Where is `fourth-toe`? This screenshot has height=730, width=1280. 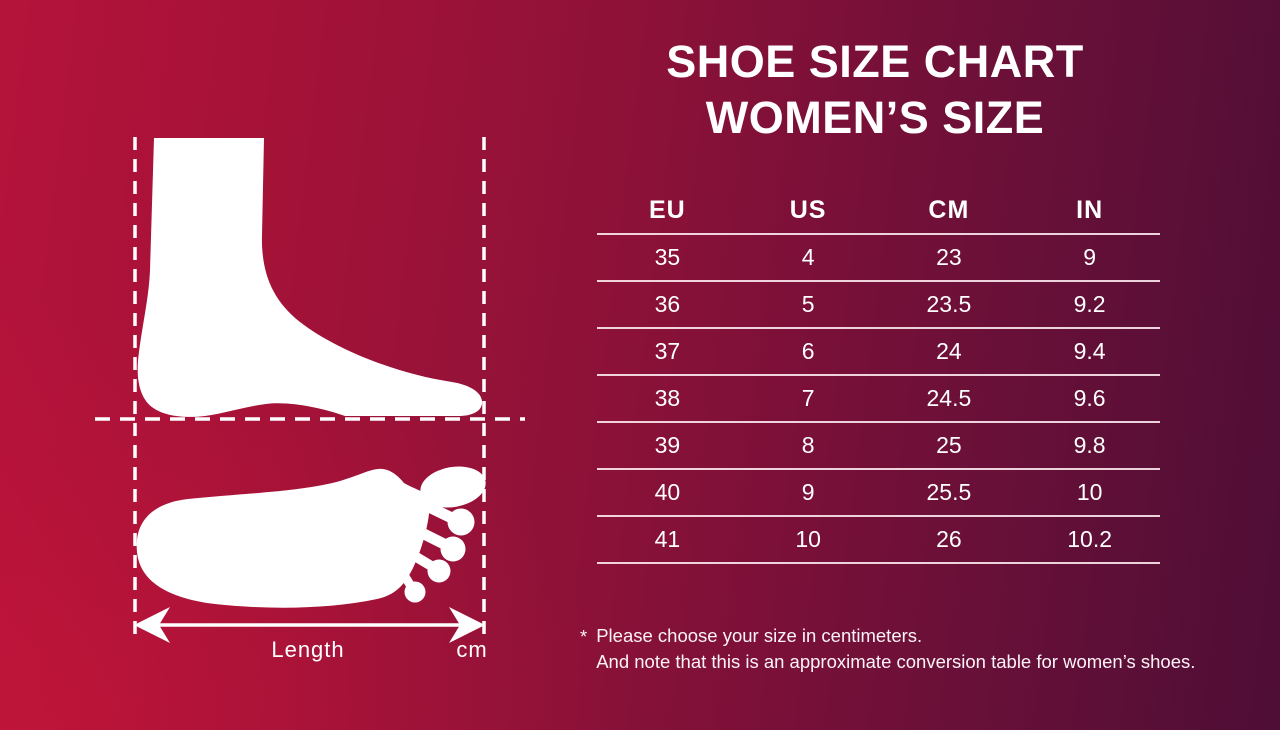
fourth-toe is located at coordinates (439, 571).